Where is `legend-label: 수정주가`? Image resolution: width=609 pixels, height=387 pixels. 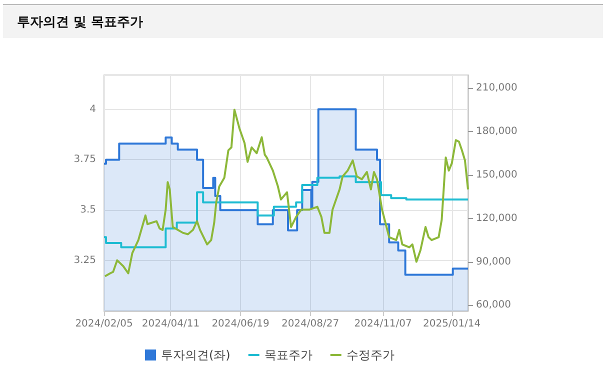
legend-label: 수정주가 is located at coordinates (370, 355).